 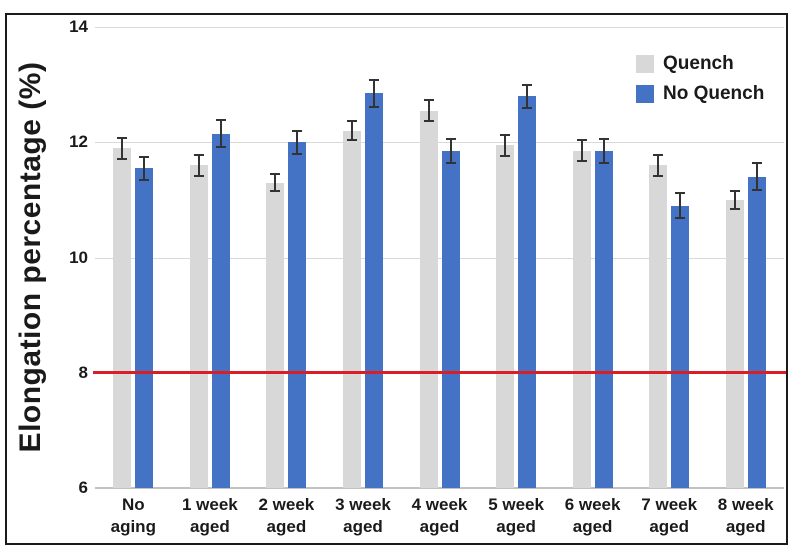 What do you see at coordinates (714, 93) in the screenshot?
I see `legend-label: No Quench` at bounding box center [714, 93].